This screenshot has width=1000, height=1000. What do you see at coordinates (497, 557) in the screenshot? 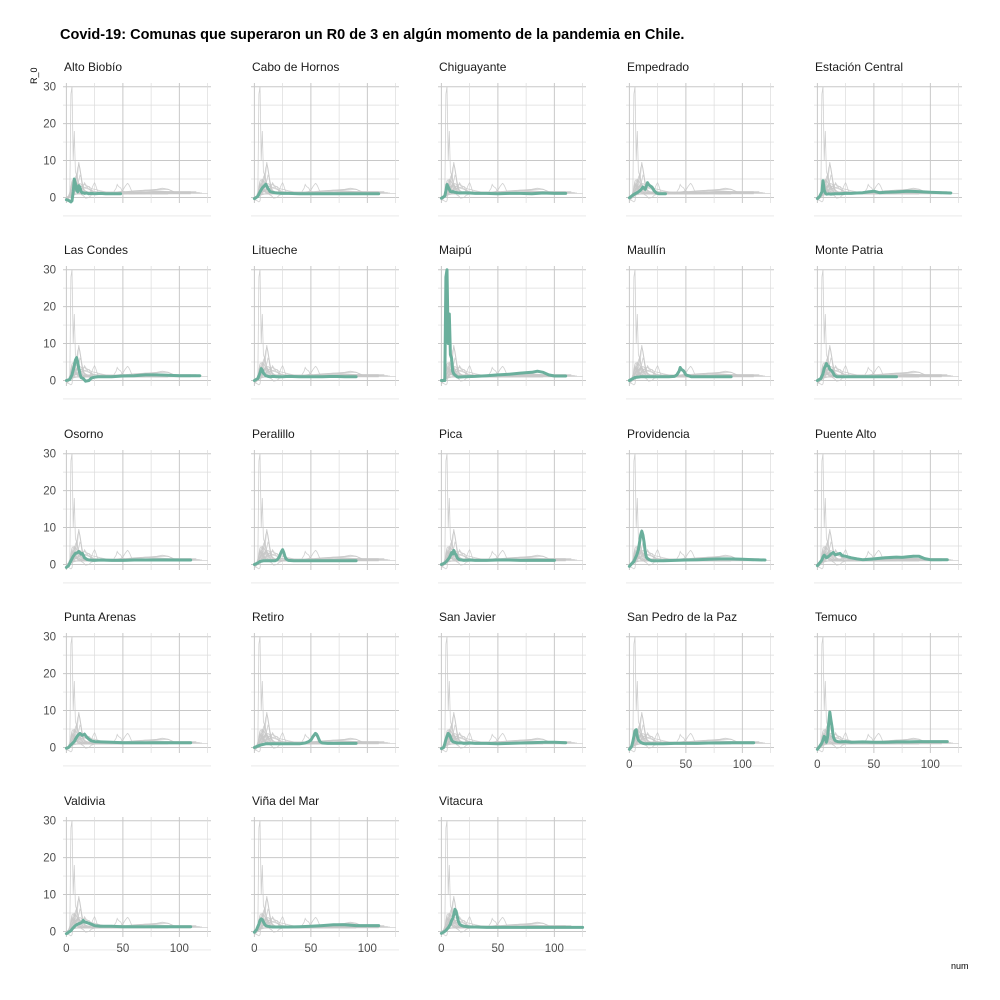
I see `highlight-line-pica` at bounding box center [497, 557].